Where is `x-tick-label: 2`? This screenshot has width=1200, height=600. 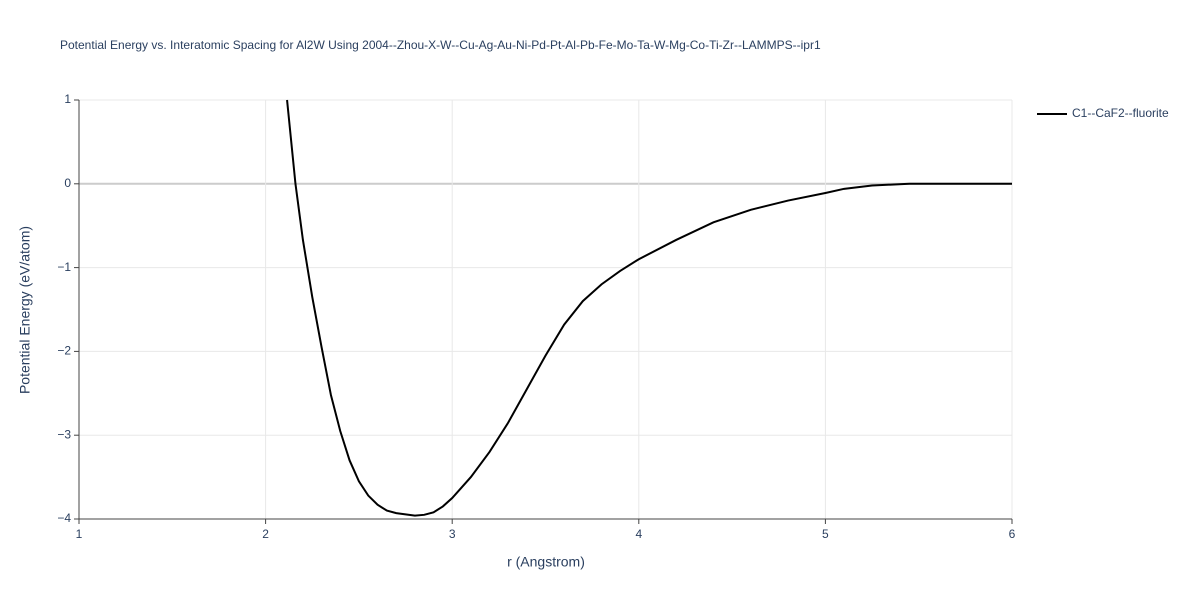 x-tick-label: 2 is located at coordinates (265, 534).